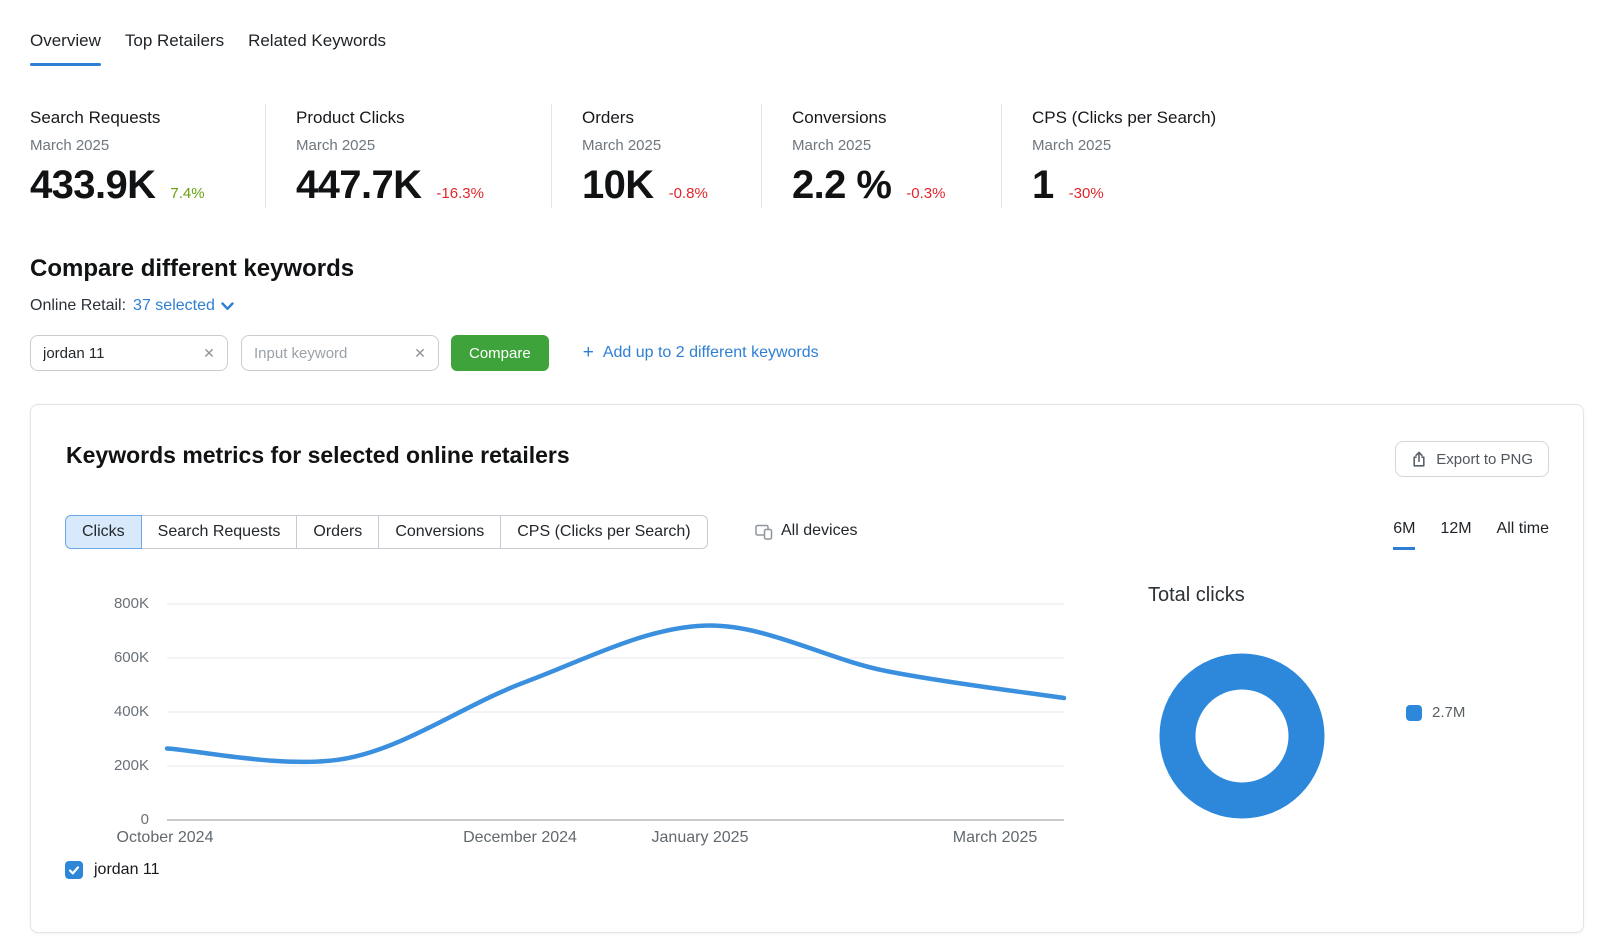 Image resolution: width=1600 pixels, height=952 pixels. I want to click on donut-segment, so click(1242, 736).